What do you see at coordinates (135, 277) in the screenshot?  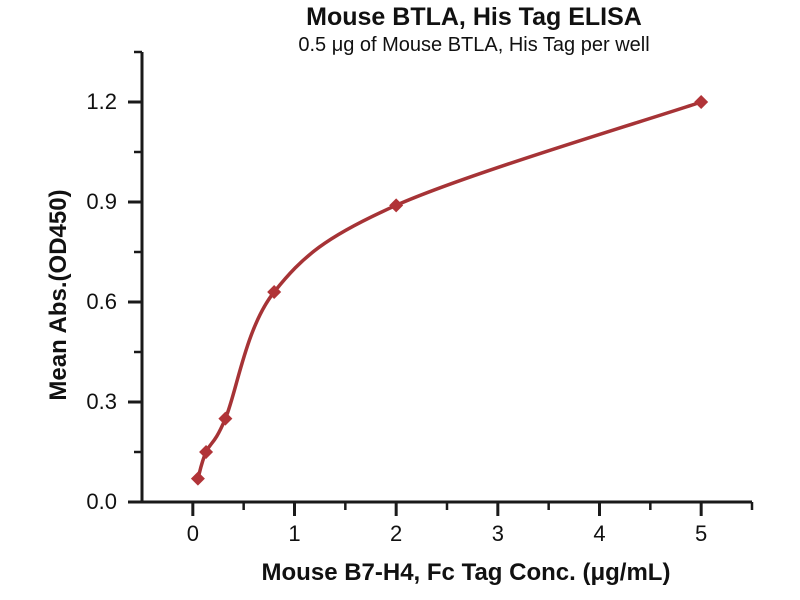 I see `y-axis-ticks` at bounding box center [135, 277].